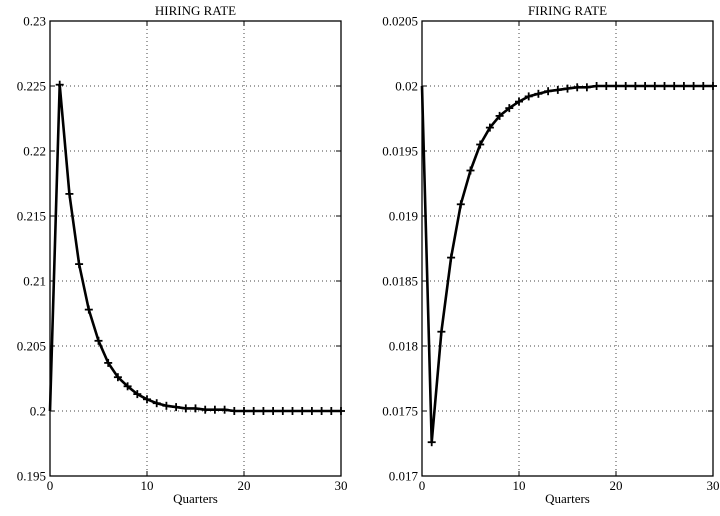 This screenshot has width=720, height=516. What do you see at coordinates (400, 411) in the screenshot?
I see `firing-rate-y-tick-label: 0.0175` at bounding box center [400, 411].